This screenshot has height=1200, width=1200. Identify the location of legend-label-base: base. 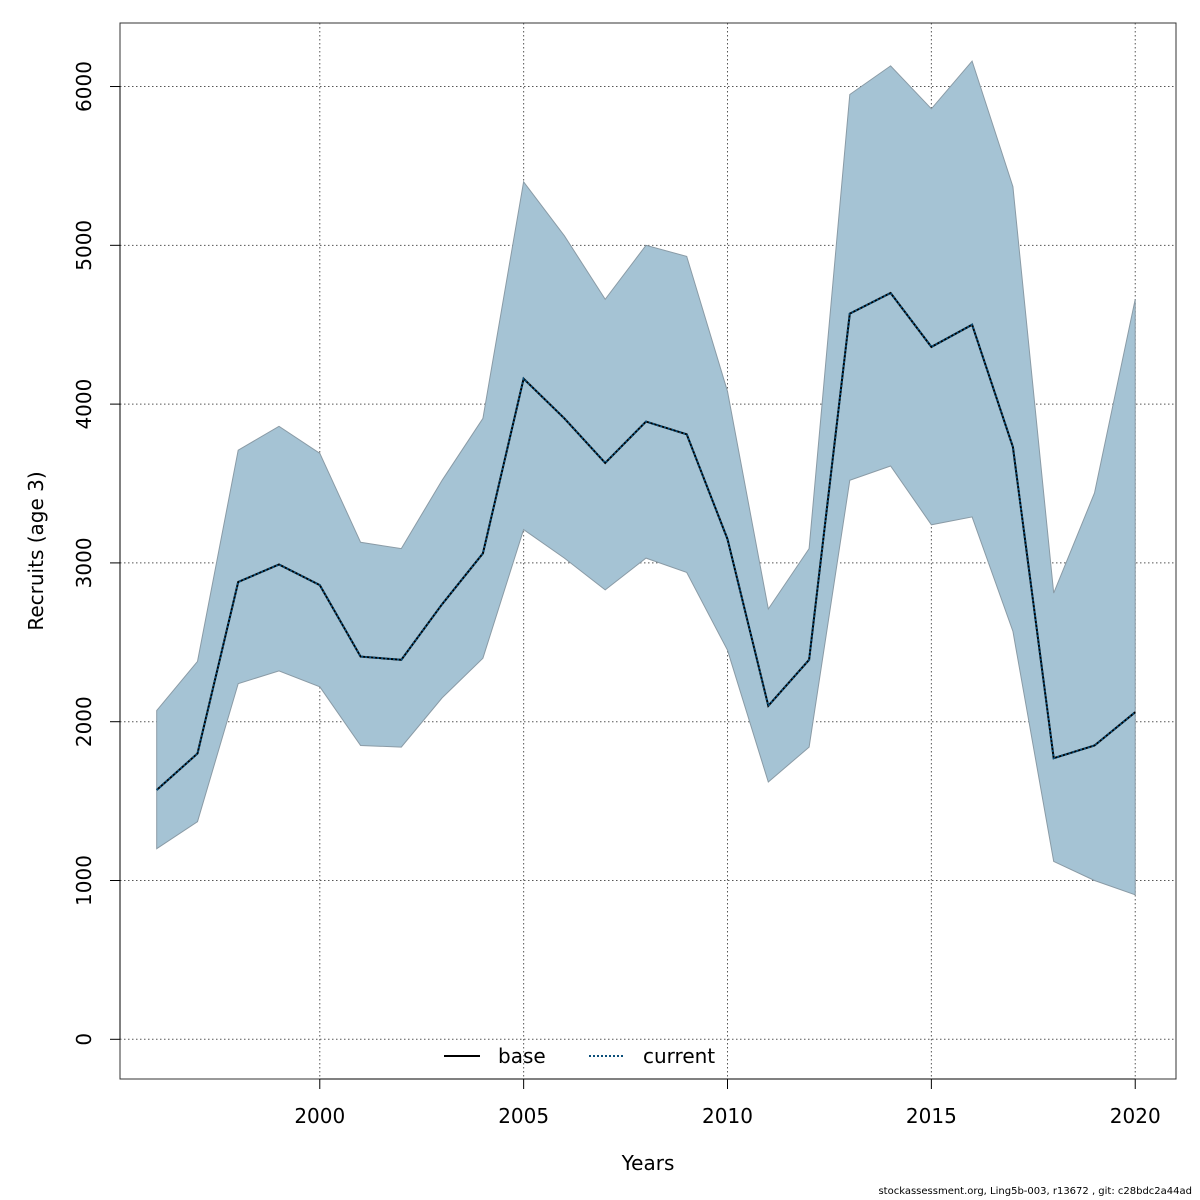
(522, 1056).